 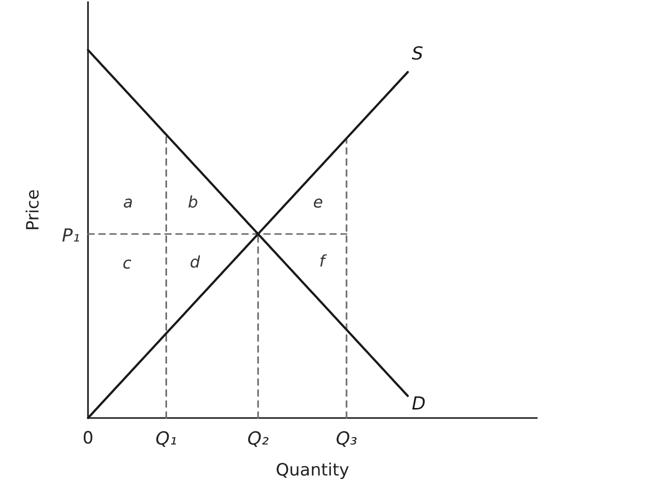 What do you see at coordinates (166, 439) in the screenshot?
I see `x-tick-label: Q₁` at bounding box center [166, 439].